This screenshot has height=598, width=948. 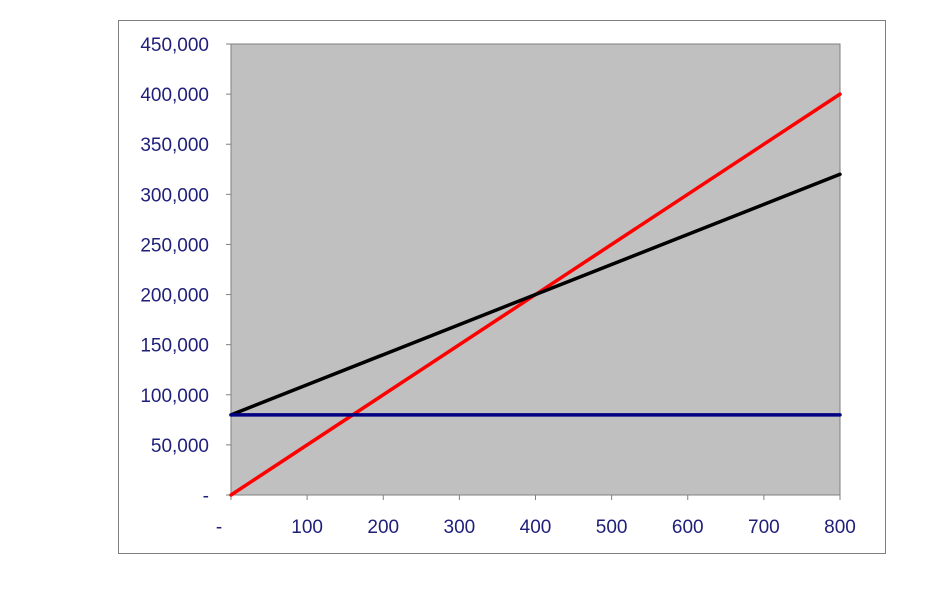 I want to click on x-tick-label: 700, so click(x=764, y=527).